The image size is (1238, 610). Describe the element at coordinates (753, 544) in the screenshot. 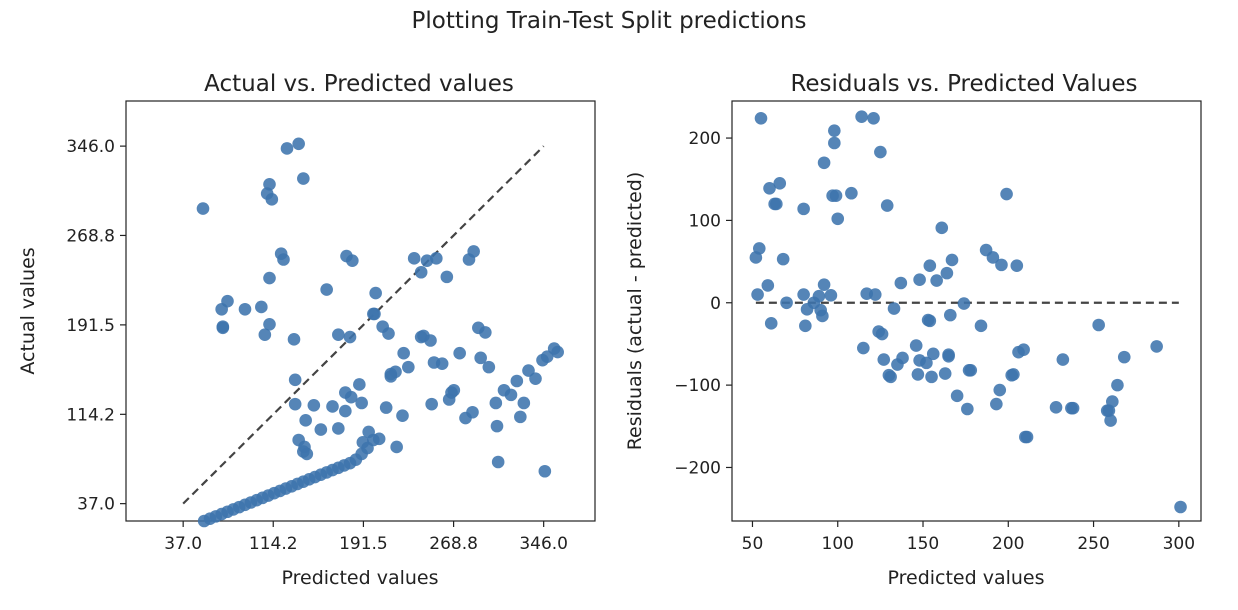

I see `x-tick-label: 50` at that location.